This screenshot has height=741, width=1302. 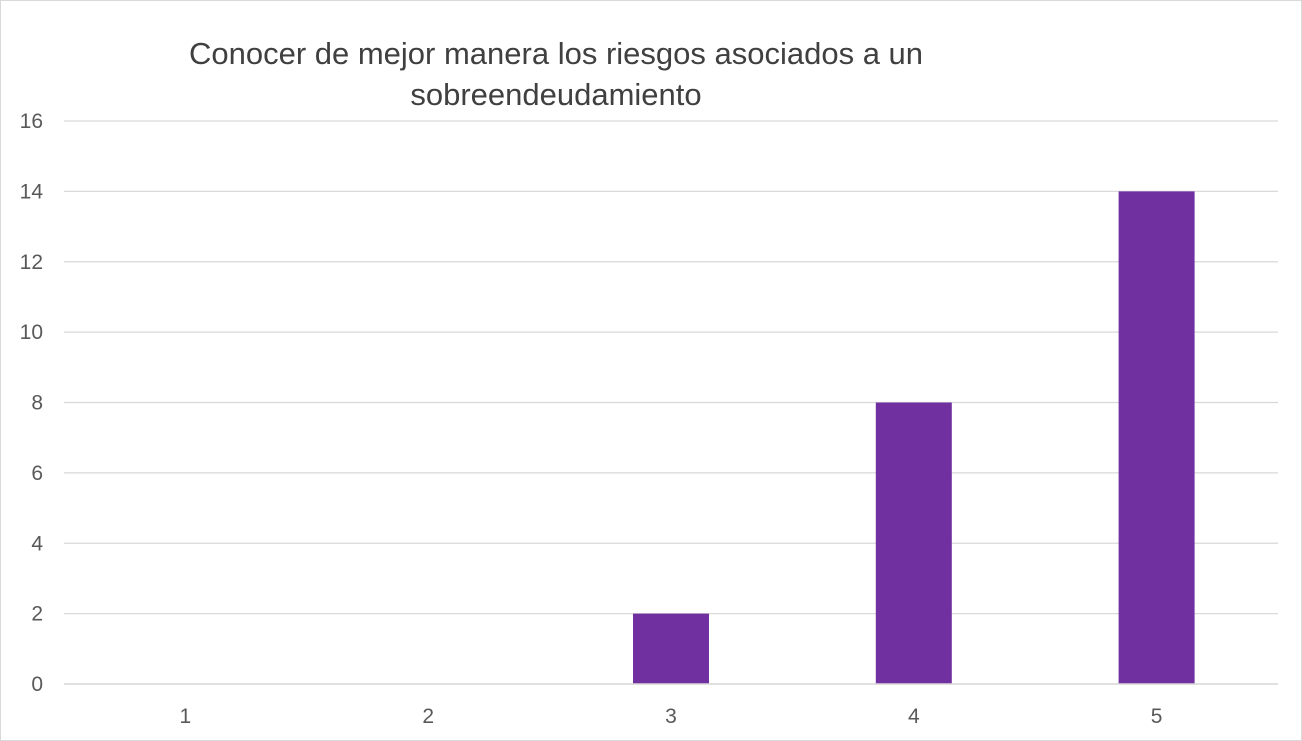 I want to click on x-tick-label: 2, so click(x=428, y=716).